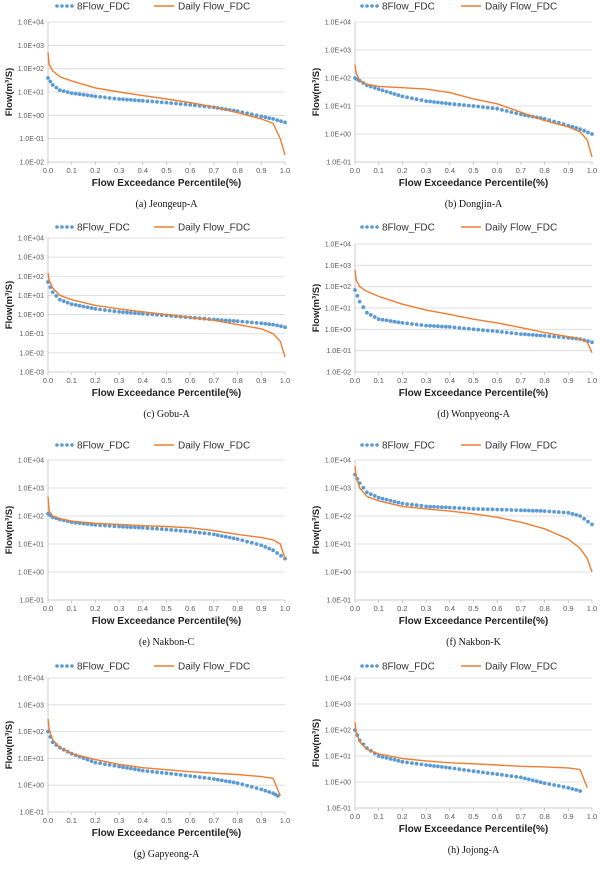  What do you see at coordinates (31, 373) in the screenshot?
I see `y-tick-label: 1.0E-03` at bounding box center [31, 373].